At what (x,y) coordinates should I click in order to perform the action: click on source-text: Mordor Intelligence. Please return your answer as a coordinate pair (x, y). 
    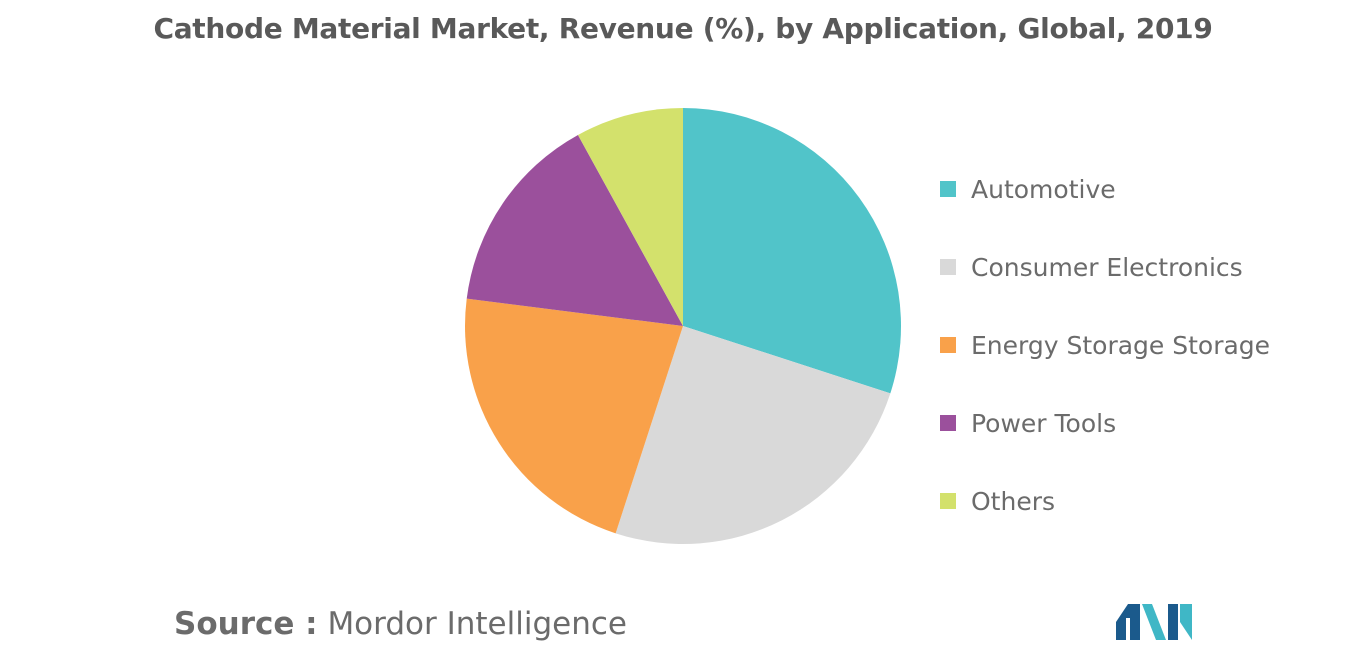
    Looking at the image, I should click on (477, 624).